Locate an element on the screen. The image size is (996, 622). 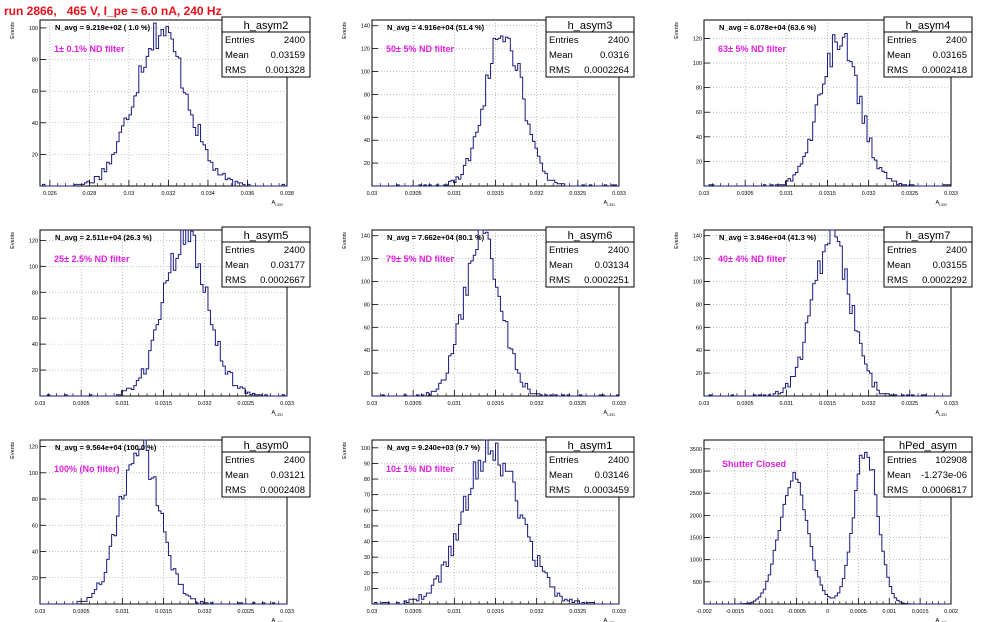
y-tick-label: 100 is located at coordinates (697, 64).